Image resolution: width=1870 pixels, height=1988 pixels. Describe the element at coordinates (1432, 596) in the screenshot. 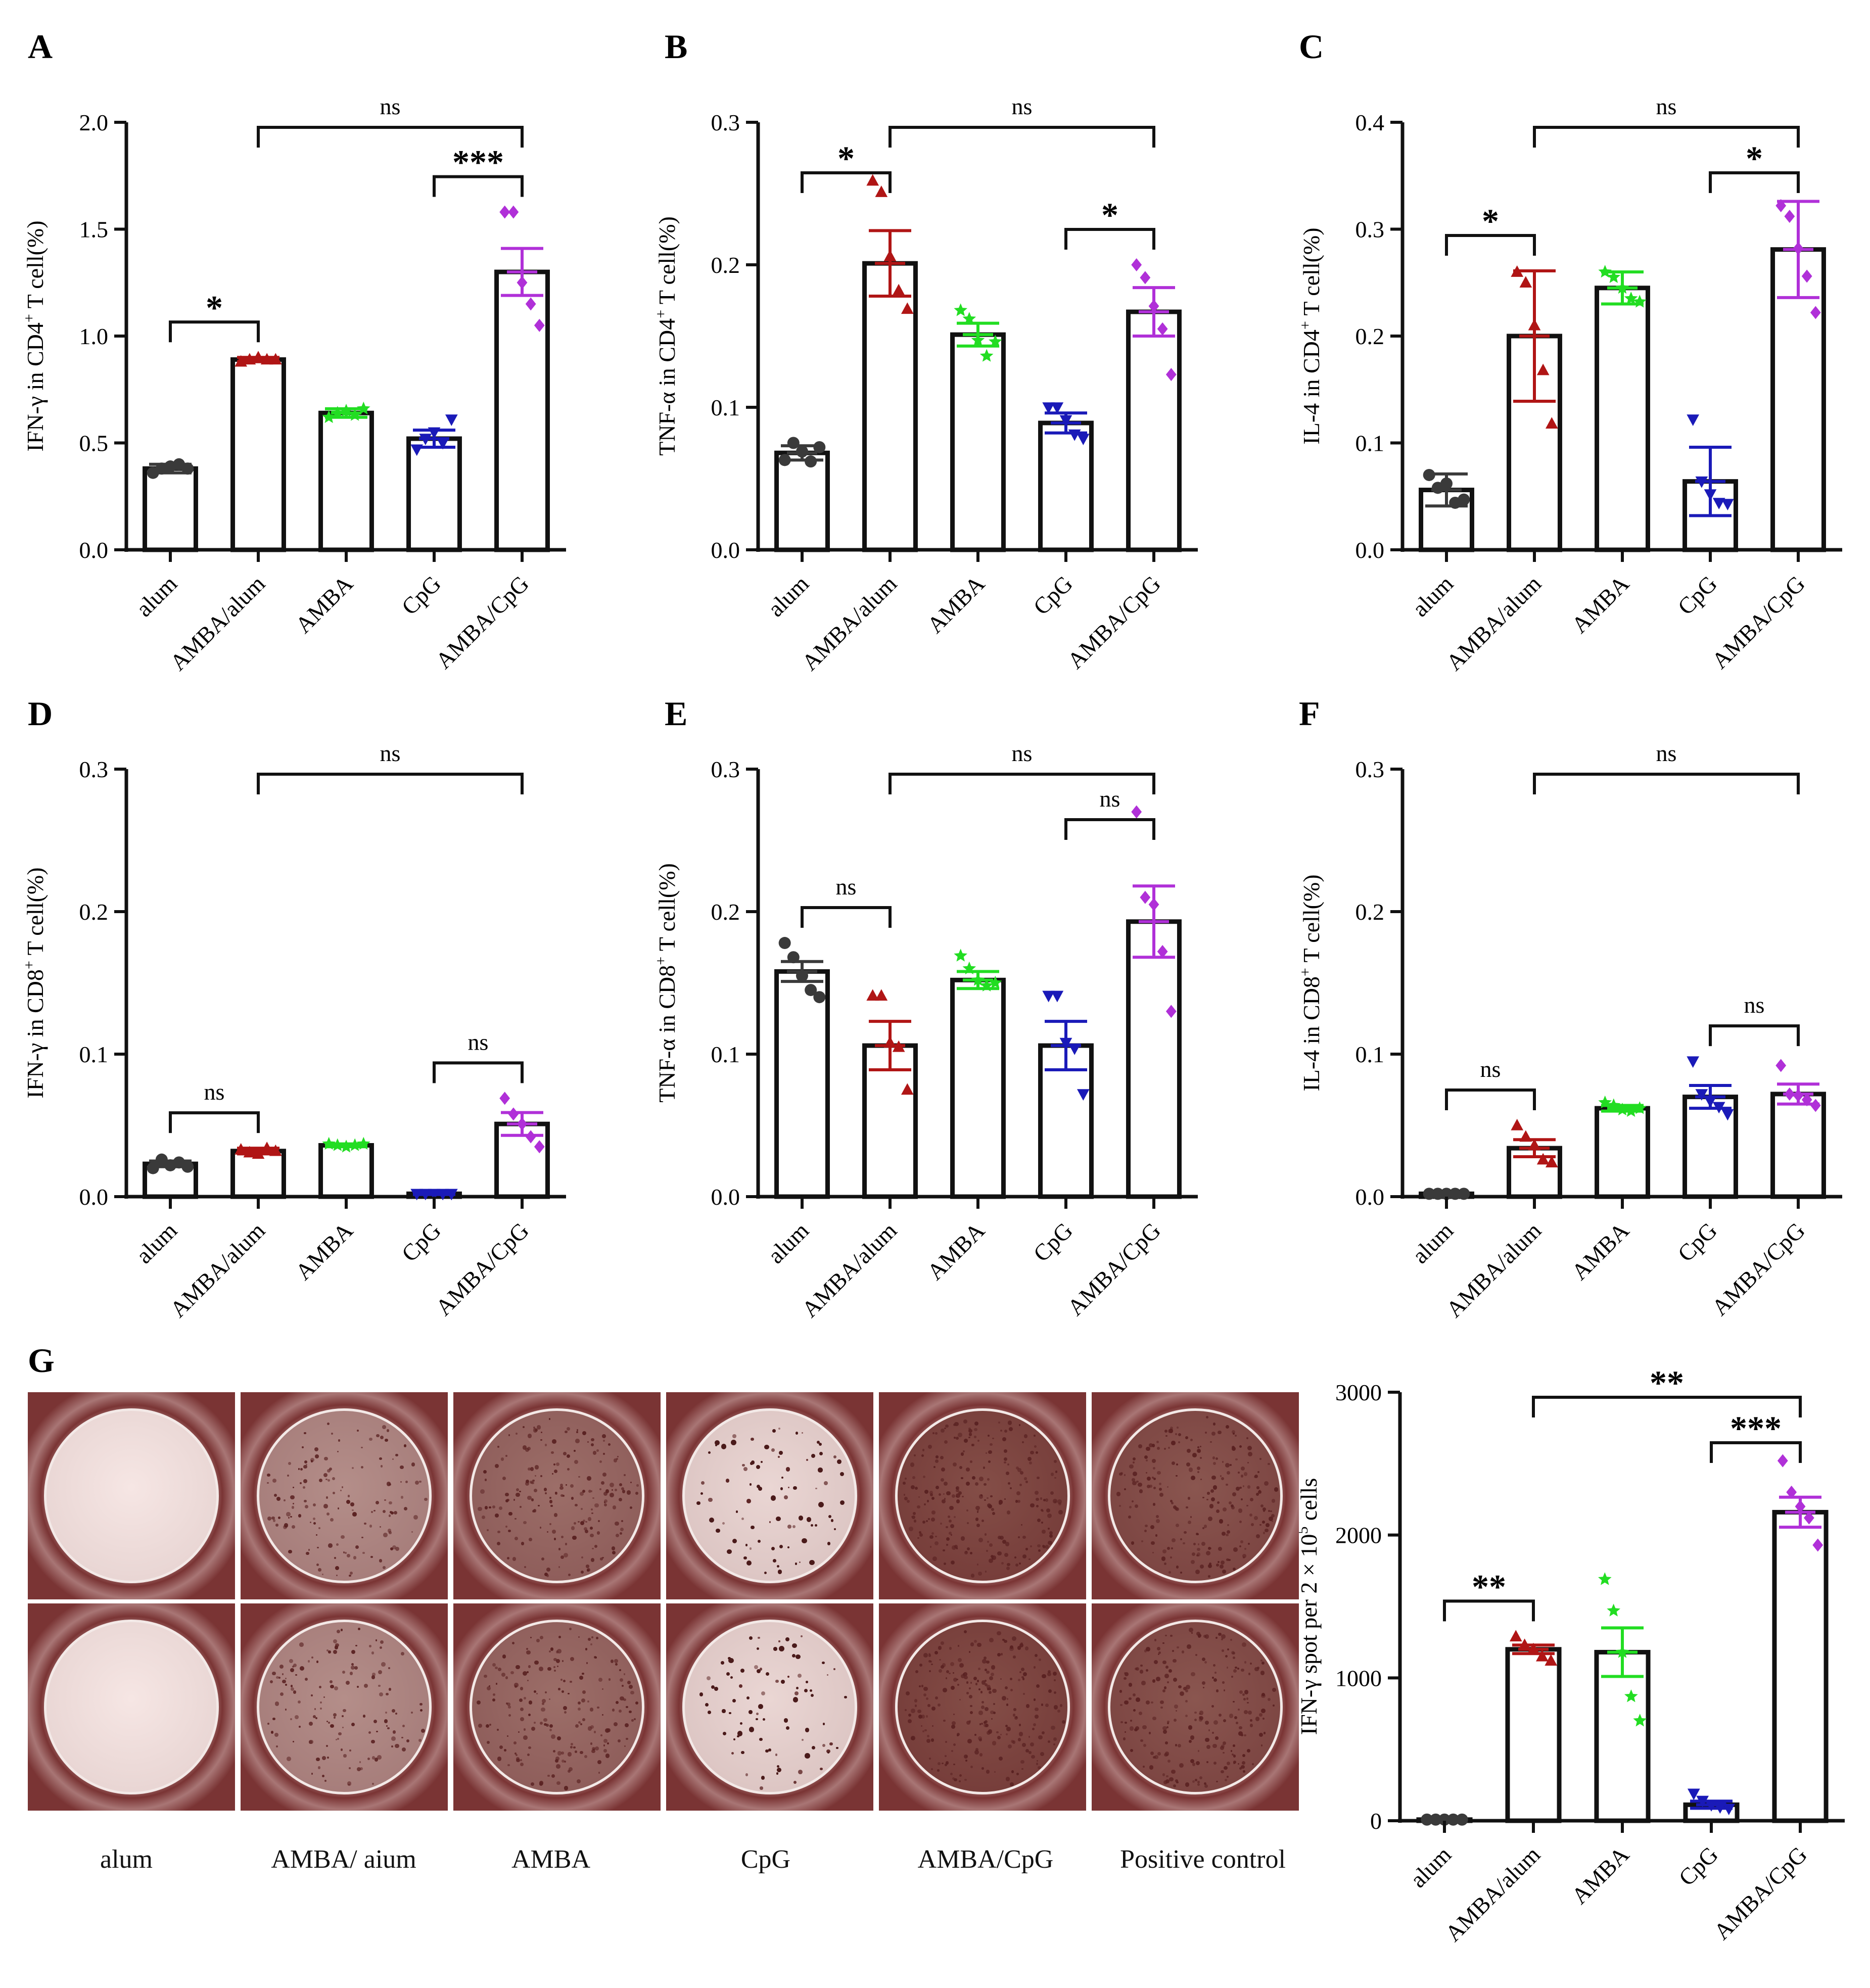

I see `x-tick-label: alum` at that location.